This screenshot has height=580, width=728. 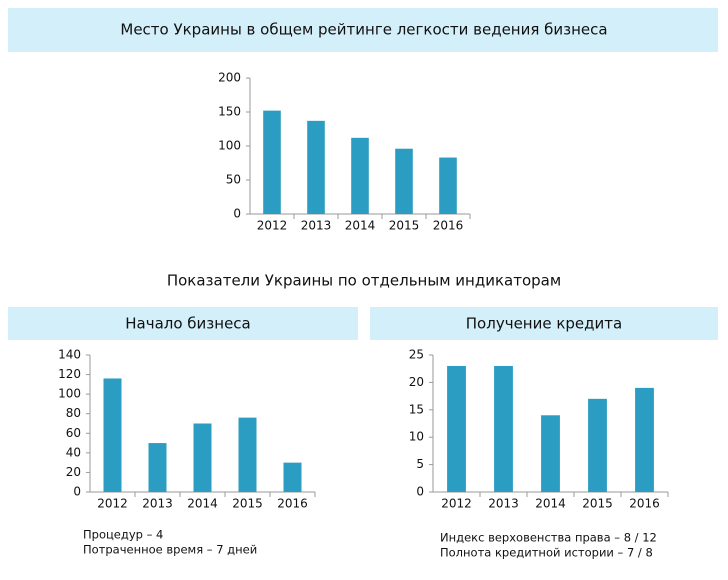 What do you see at coordinates (416, 437) in the screenshot?
I see `y-tick-label: 10` at bounding box center [416, 437].